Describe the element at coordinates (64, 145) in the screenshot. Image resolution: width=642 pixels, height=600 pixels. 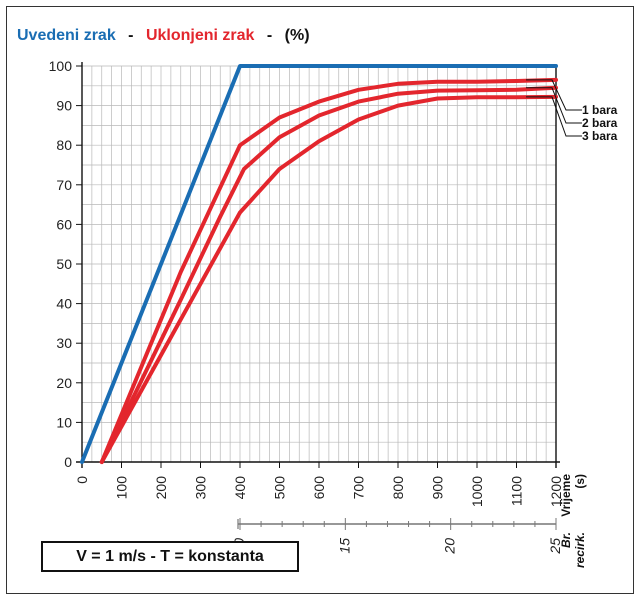
I see `y-tick-label: 80` at that location.